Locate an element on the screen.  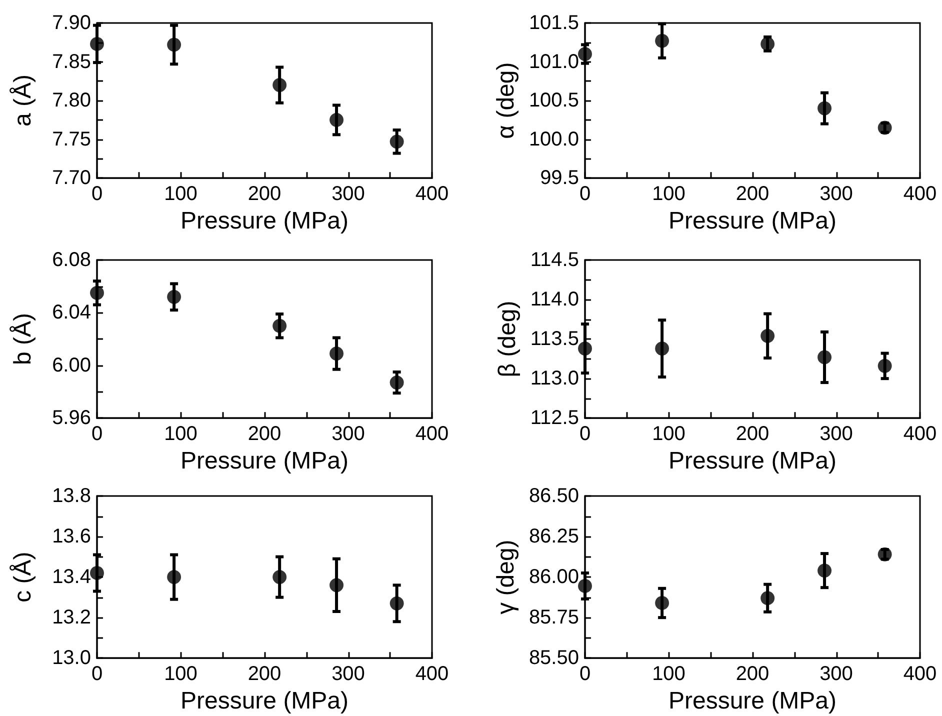
y-tick-label: 101.5 is located at coordinates (553, 23).